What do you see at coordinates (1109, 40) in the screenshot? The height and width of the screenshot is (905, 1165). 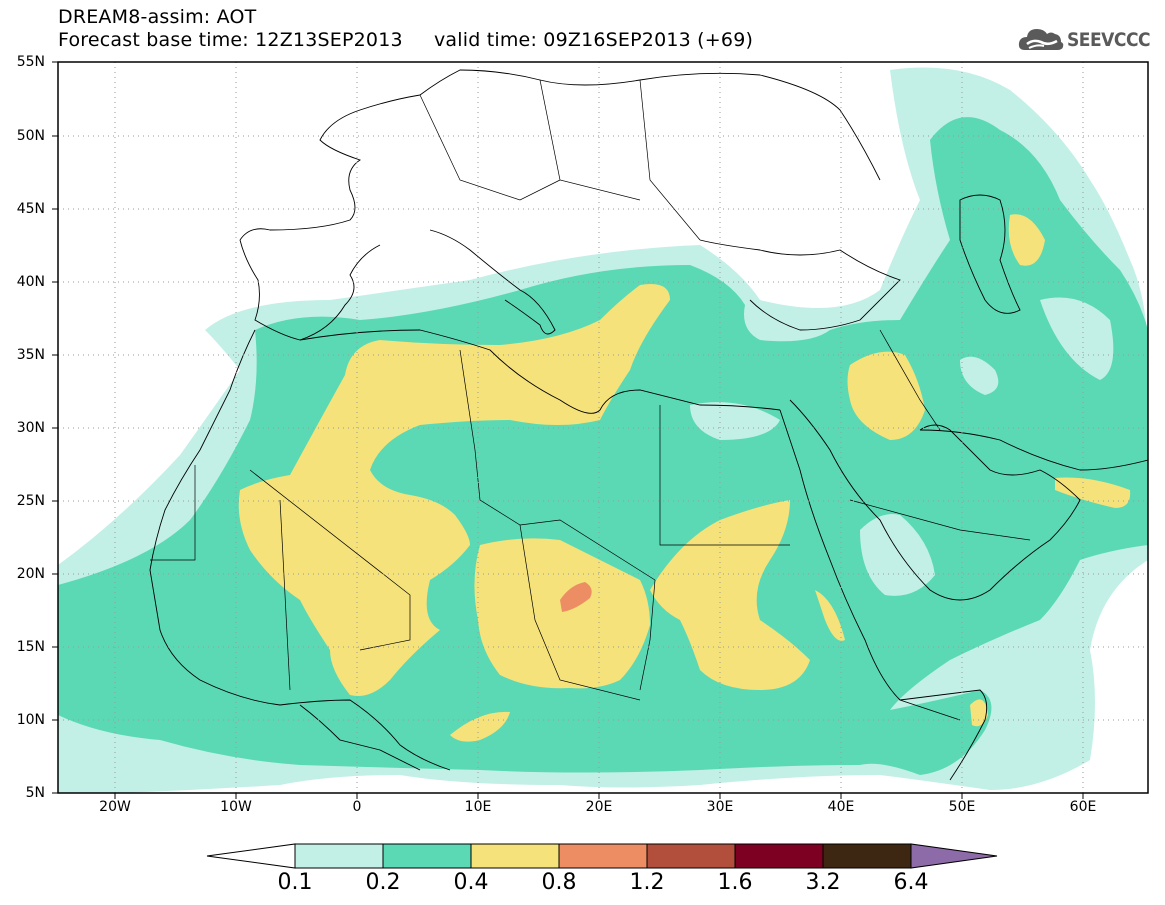 I see `logo-text: SEEVCCC` at bounding box center [1109, 40].